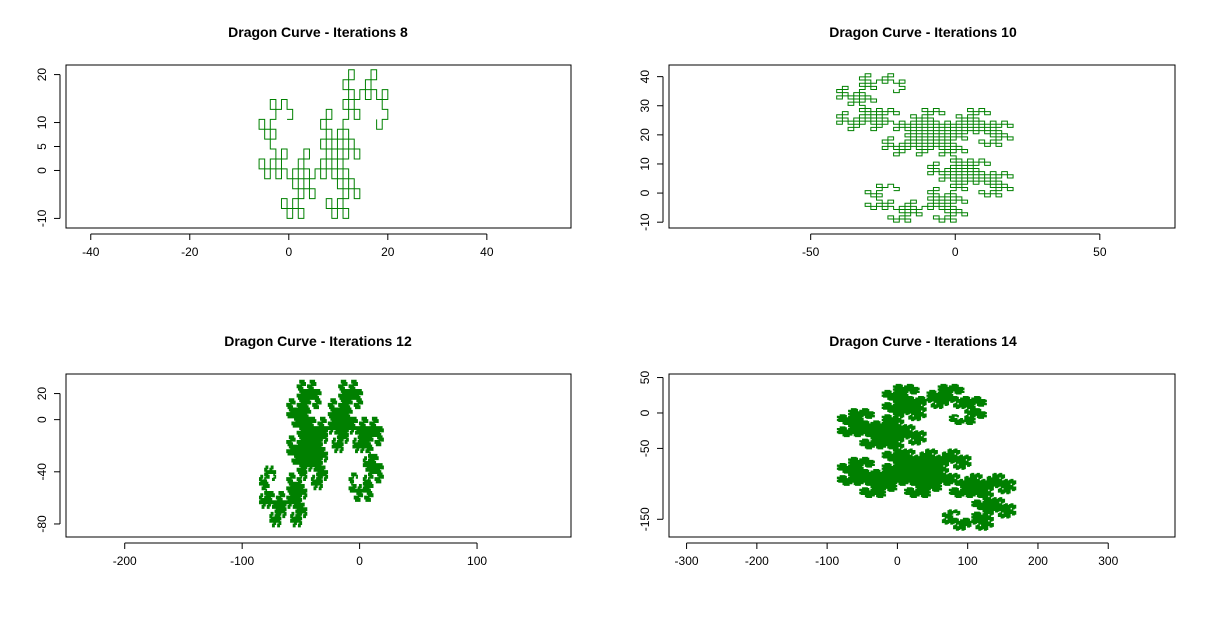 The width and height of the screenshot is (1209, 618). I want to click on x-tick-label: 20, so click(388, 252).